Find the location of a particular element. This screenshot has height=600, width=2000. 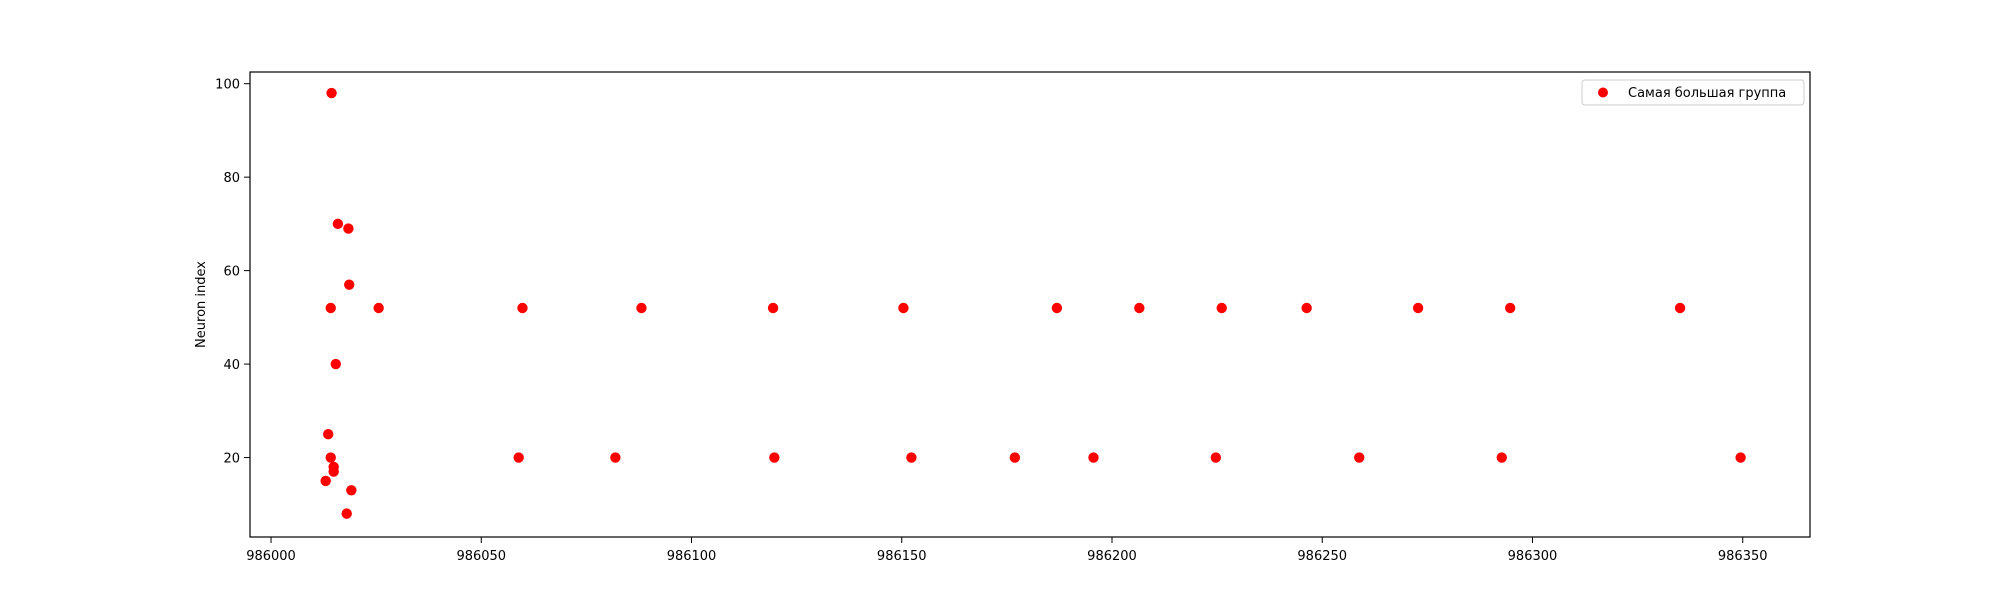

x-tick-label: 986000 is located at coordinates (271, 556).